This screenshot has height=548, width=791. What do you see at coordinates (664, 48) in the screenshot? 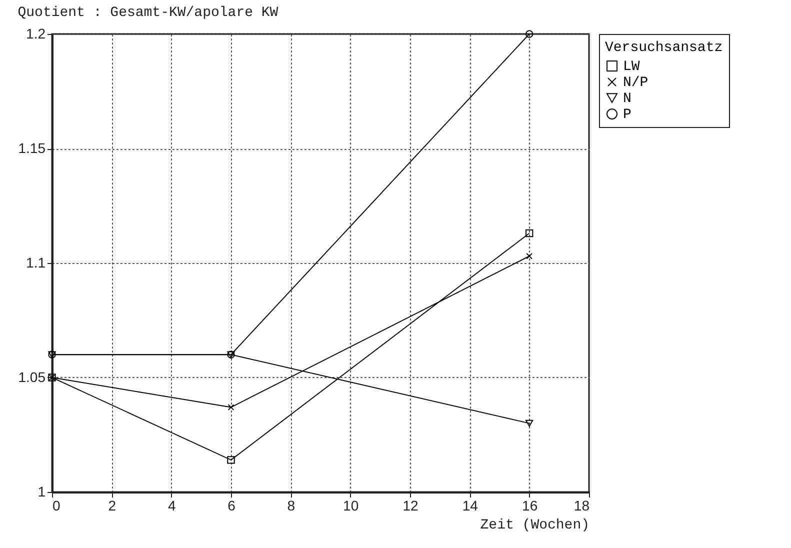
I see `legend-title: Versuchsansatz` at bounding box center [664, 48].